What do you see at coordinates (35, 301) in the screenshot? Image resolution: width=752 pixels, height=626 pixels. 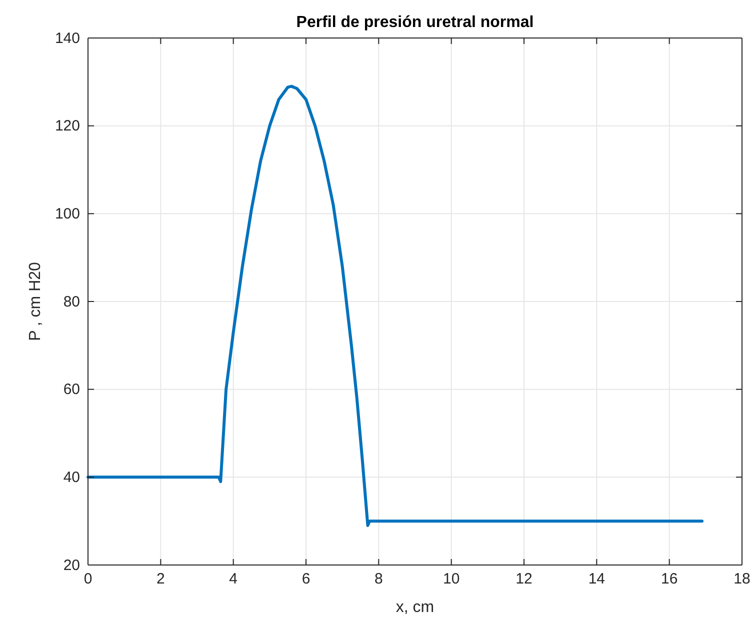 I see `y-axis-title: P , cm H20` at bounding box center [35, 301].